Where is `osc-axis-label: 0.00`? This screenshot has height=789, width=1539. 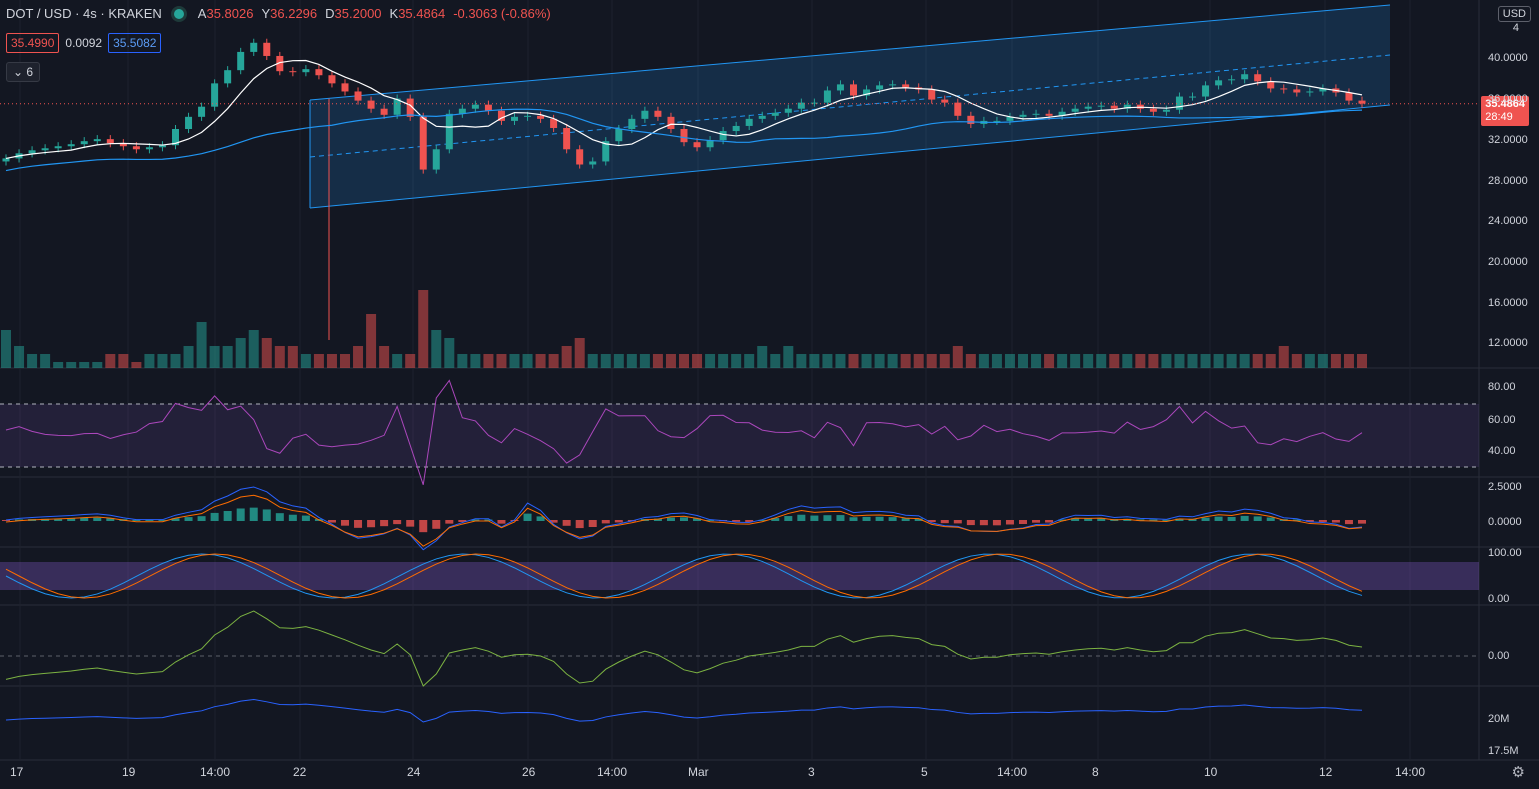
osc-axis-label: 0.00 is located at coordinates (1499, 656).